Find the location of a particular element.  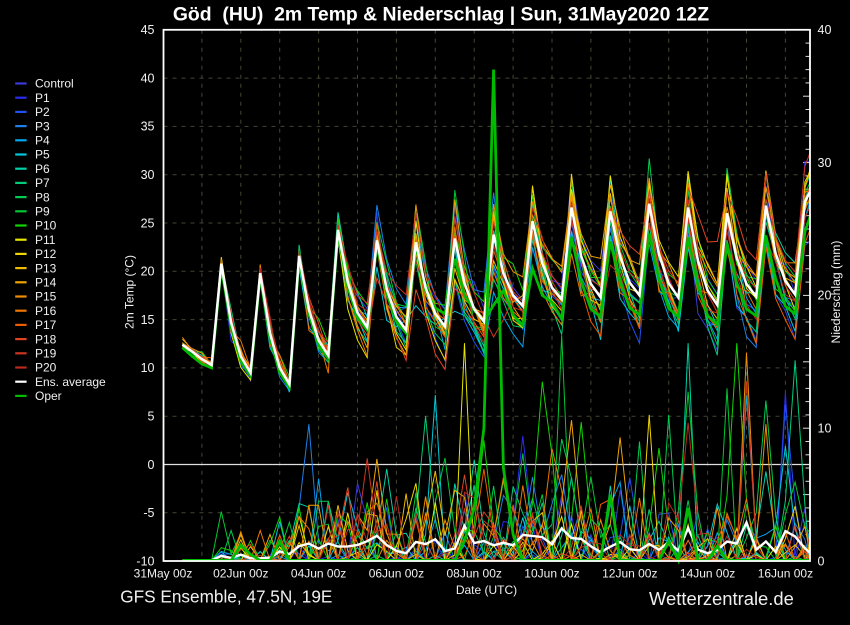

svg-text: P5 is located at coordinates (42, 155).